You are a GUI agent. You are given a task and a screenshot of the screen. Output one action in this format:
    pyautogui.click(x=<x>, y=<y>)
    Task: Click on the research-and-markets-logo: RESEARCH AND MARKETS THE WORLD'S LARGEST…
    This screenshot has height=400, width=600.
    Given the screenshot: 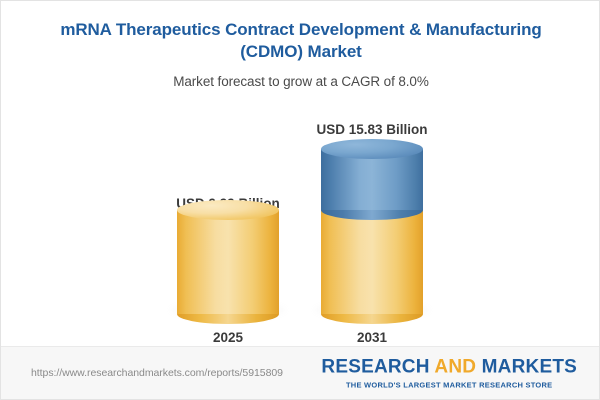 What is the action you would take?
    pyautogui.click(x=449, y=373)
    